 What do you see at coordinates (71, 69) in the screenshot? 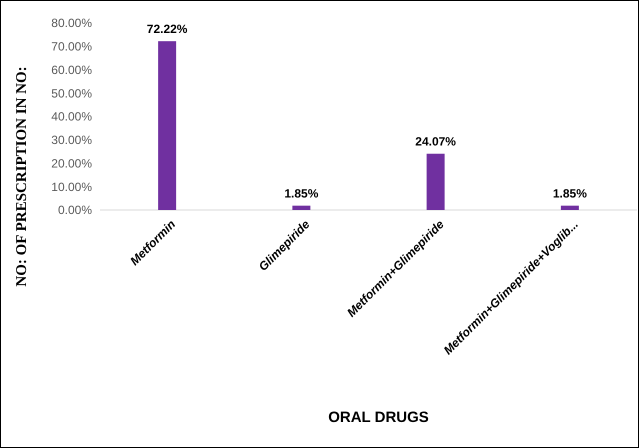
I see `y-tick-label: 60.00%` at bounding box center [71, 69].